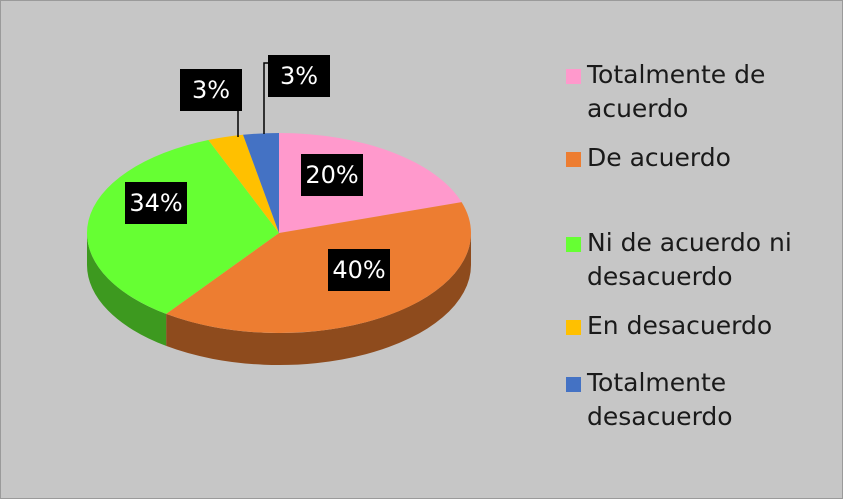 This screenshot has width=843, height=499. What do you see at coordinates (660, 399) in the screenshot?
I see `legend-label: Totalmente desacuerdo` at bounding box center [660, 399].